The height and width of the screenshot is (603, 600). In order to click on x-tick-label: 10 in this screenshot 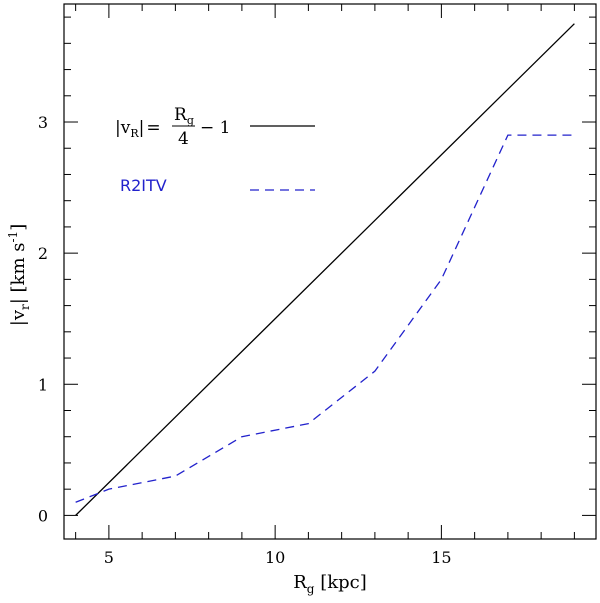, I will do `click(275, 557)`.